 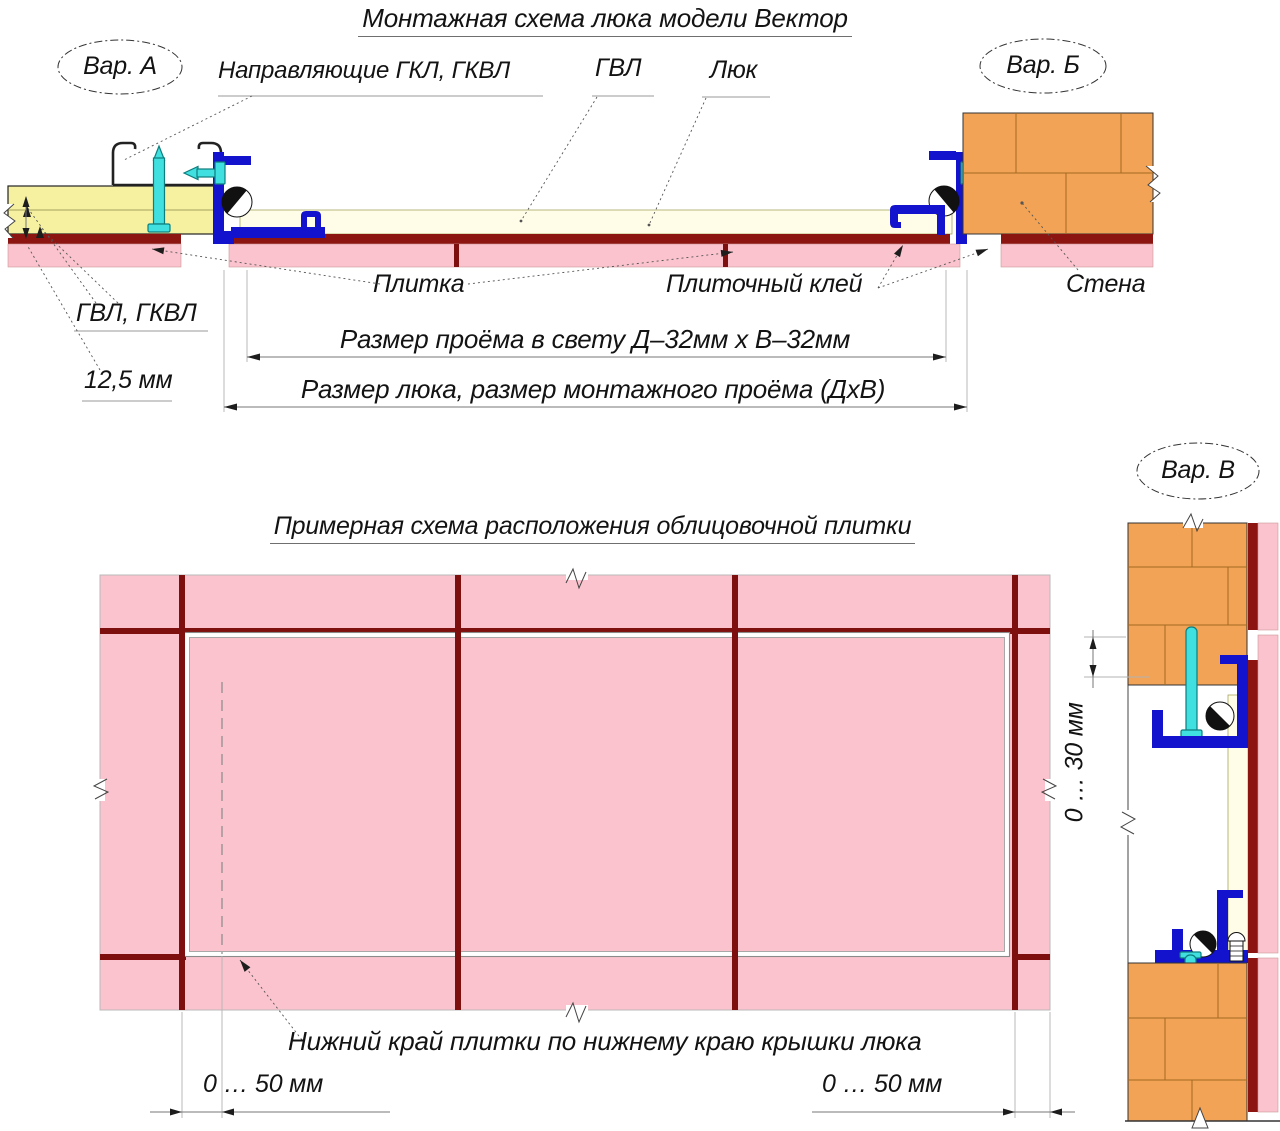 I want to click on variant-b-bubble, so click(x=1043, y=66).